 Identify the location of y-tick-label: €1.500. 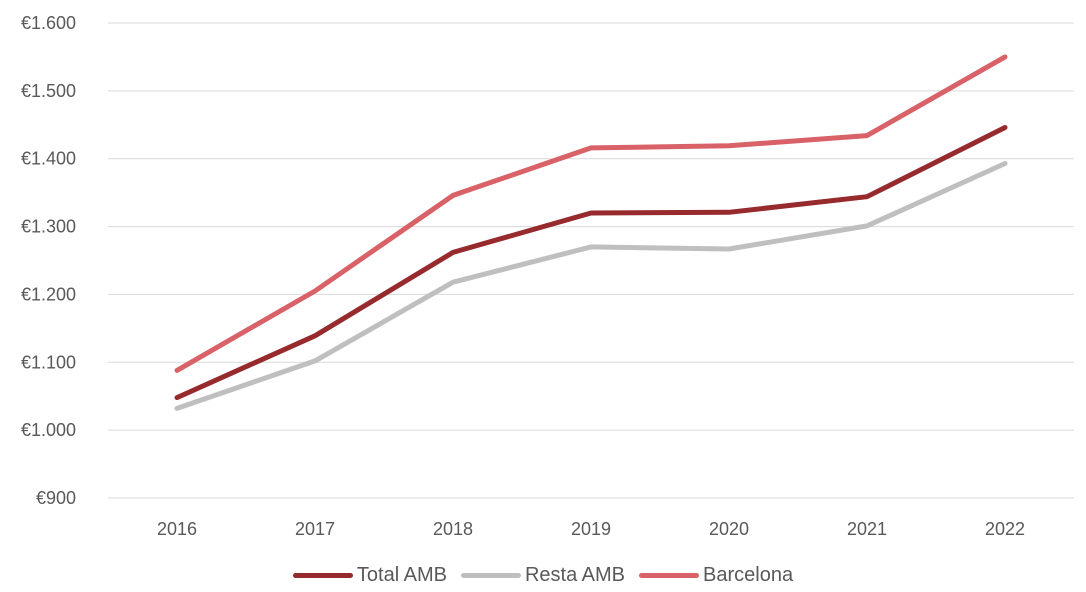
(48, 91).